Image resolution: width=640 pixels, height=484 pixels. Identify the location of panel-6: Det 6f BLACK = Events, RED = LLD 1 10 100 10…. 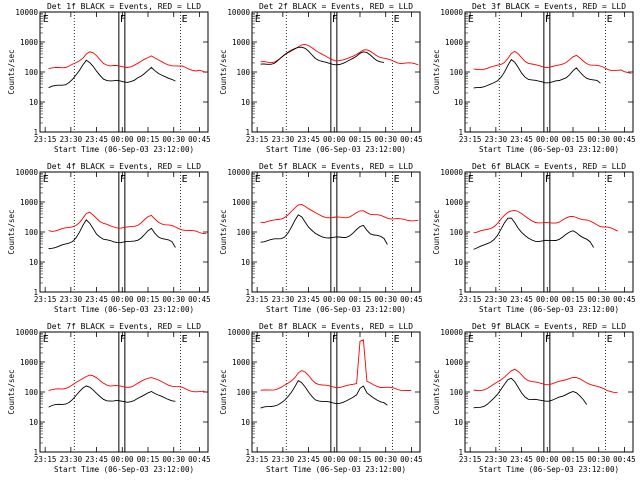
(534, 238).